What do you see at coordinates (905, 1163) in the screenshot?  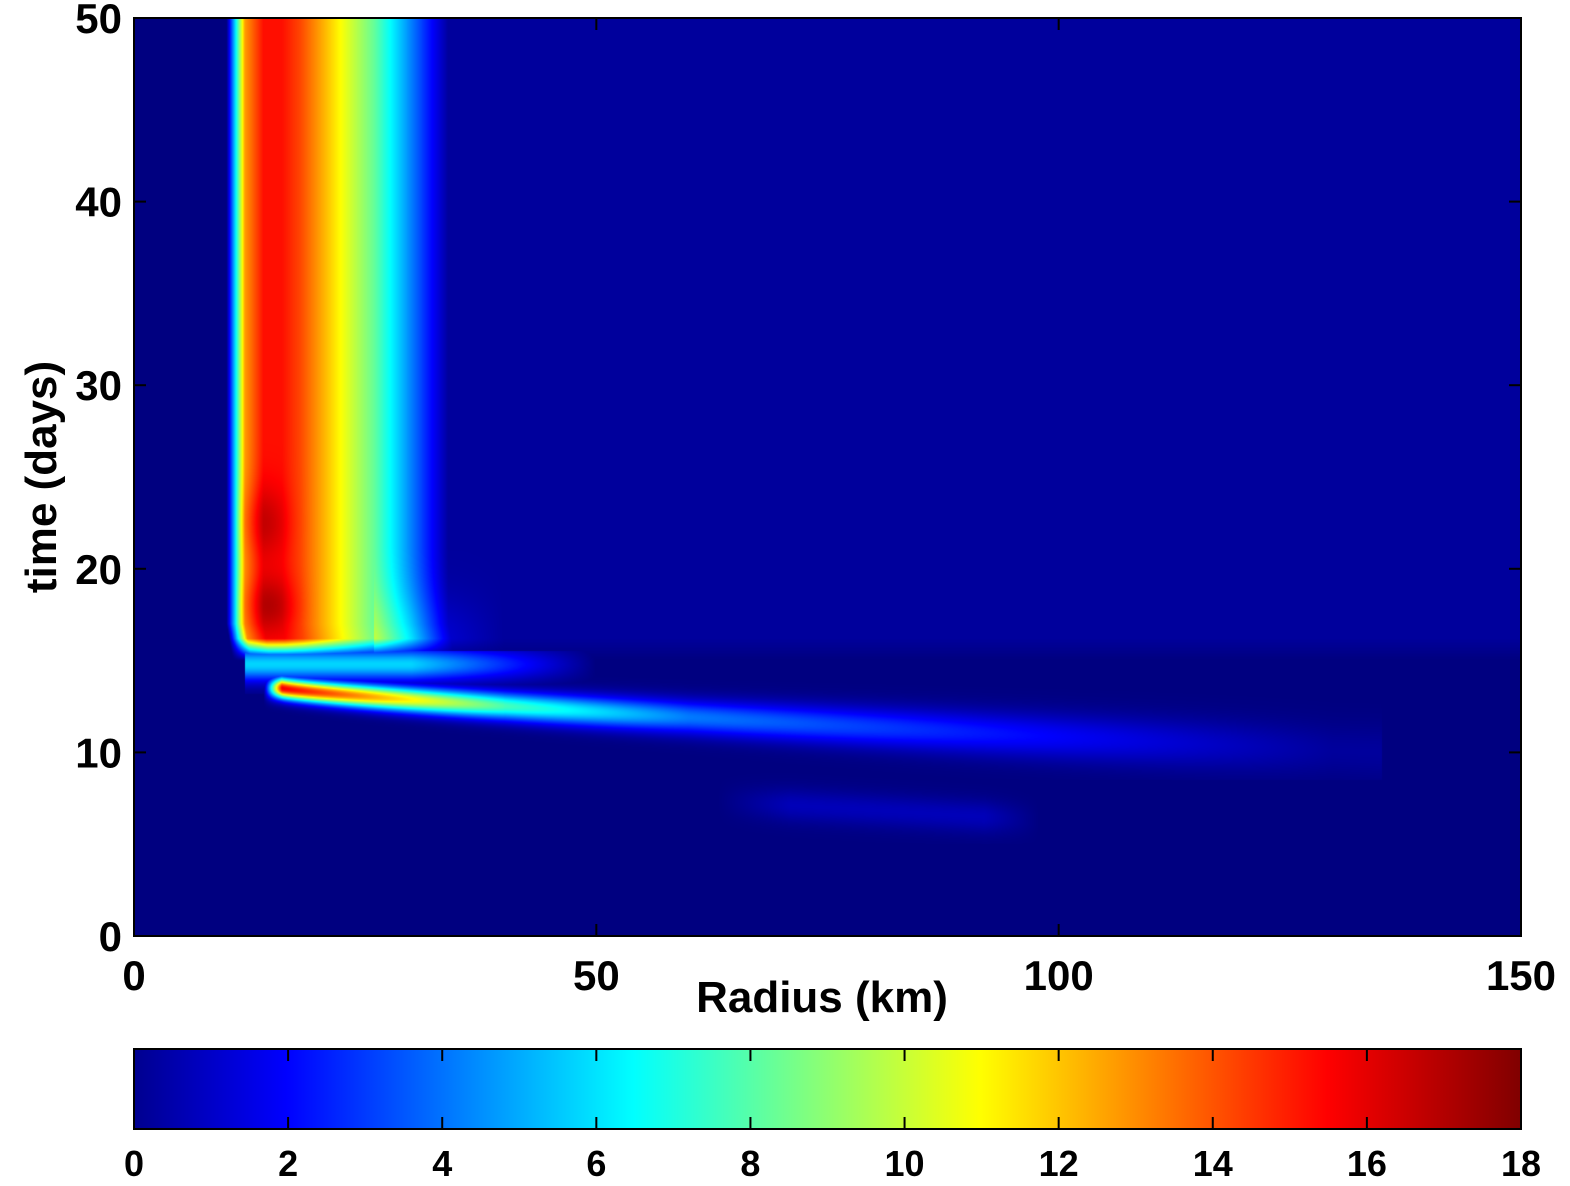 I see `colorbar-tick-label: 10` at bounding box center [905, 1163].